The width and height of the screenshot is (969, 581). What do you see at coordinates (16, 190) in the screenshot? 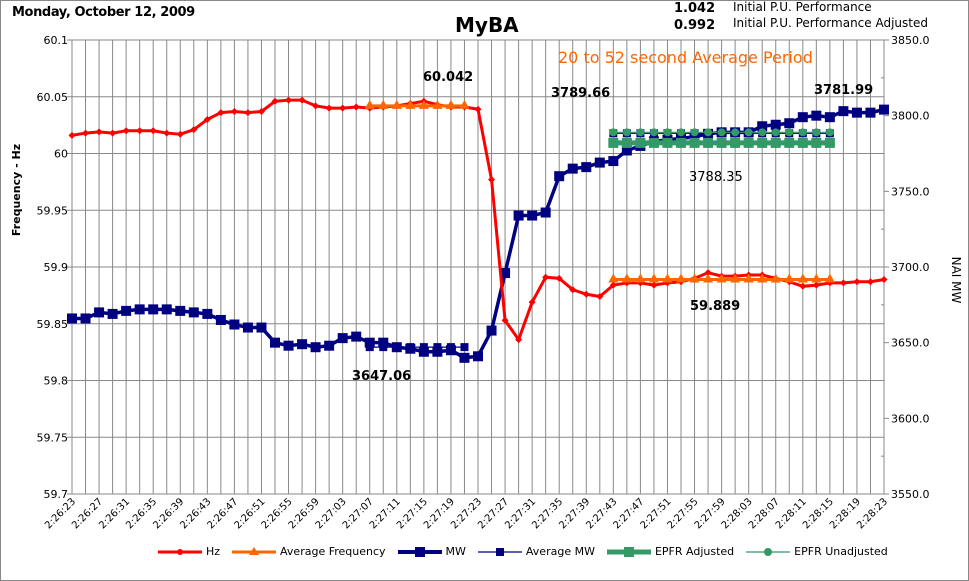
I see `y-axis-label: Frequency - Hz` at bounding box center [16, 190].